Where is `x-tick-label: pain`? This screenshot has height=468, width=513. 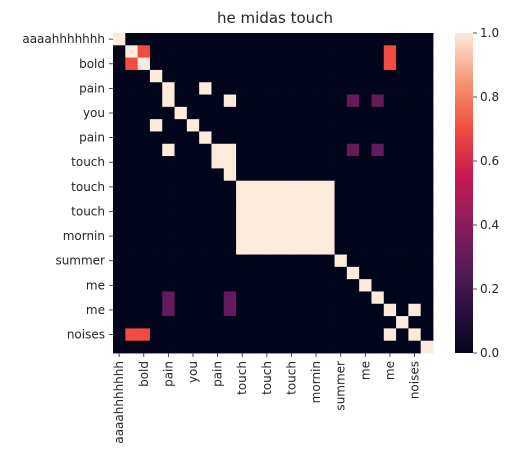
x-tick-label: pain is located at coordinates (168, 374).